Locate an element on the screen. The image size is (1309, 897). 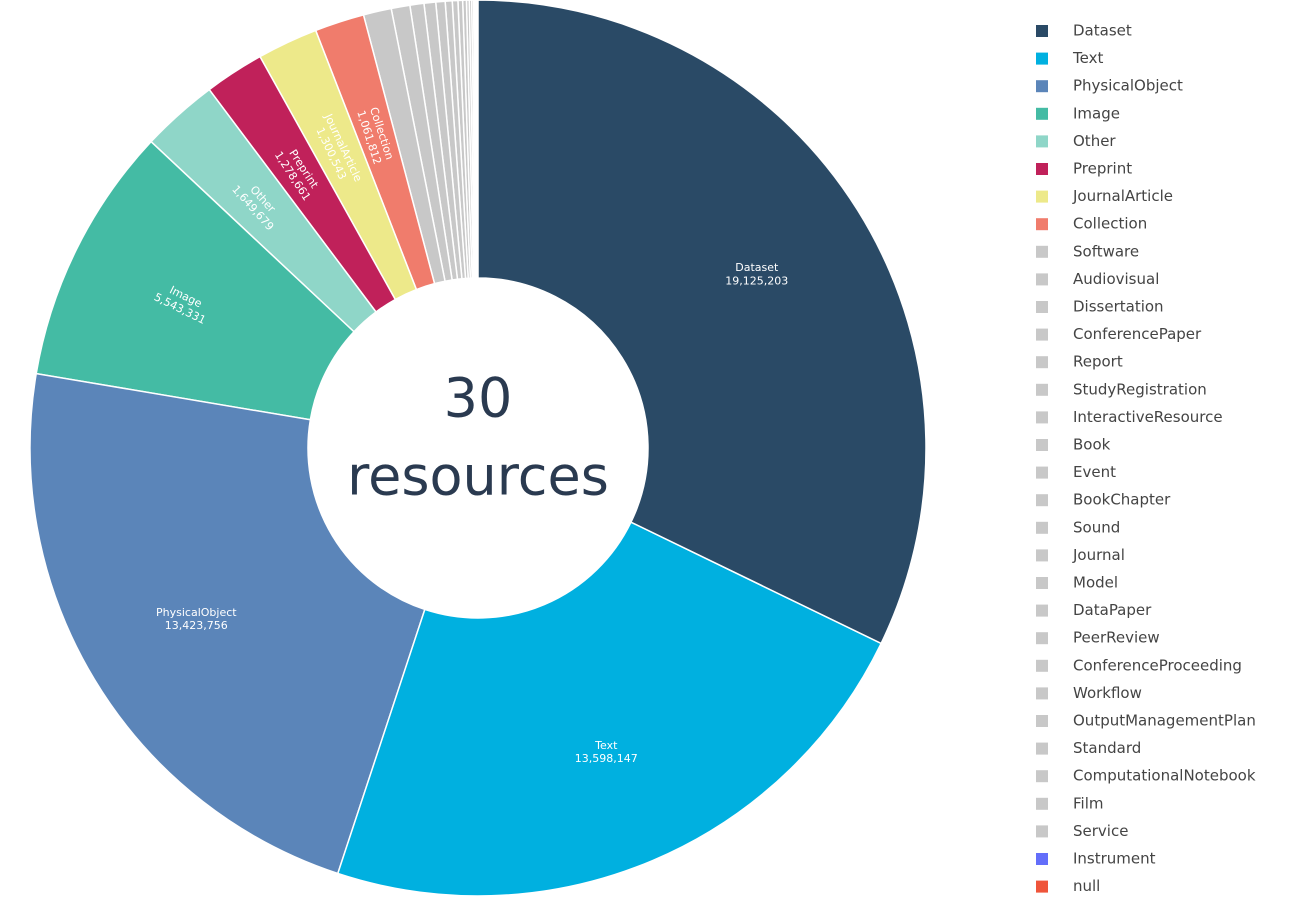
slice-label: Text 13,598,147 is located at coordinates (606, 752).